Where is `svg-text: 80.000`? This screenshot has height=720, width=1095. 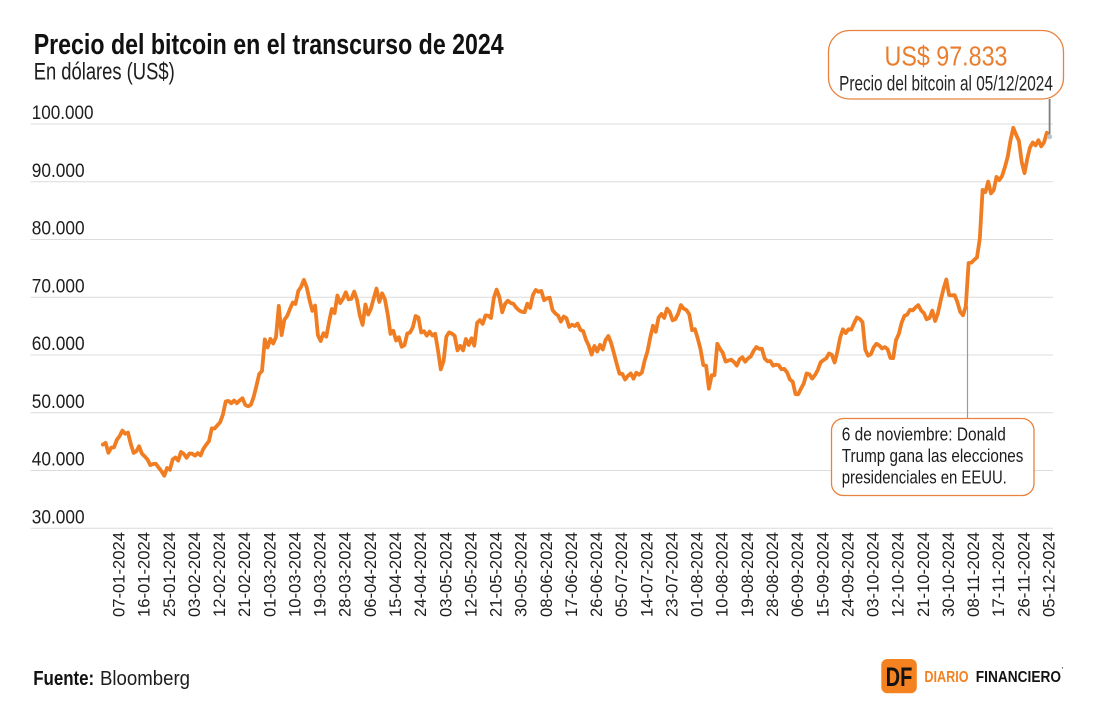
svg-text: 80.000 is located at coordinates (58, 229).